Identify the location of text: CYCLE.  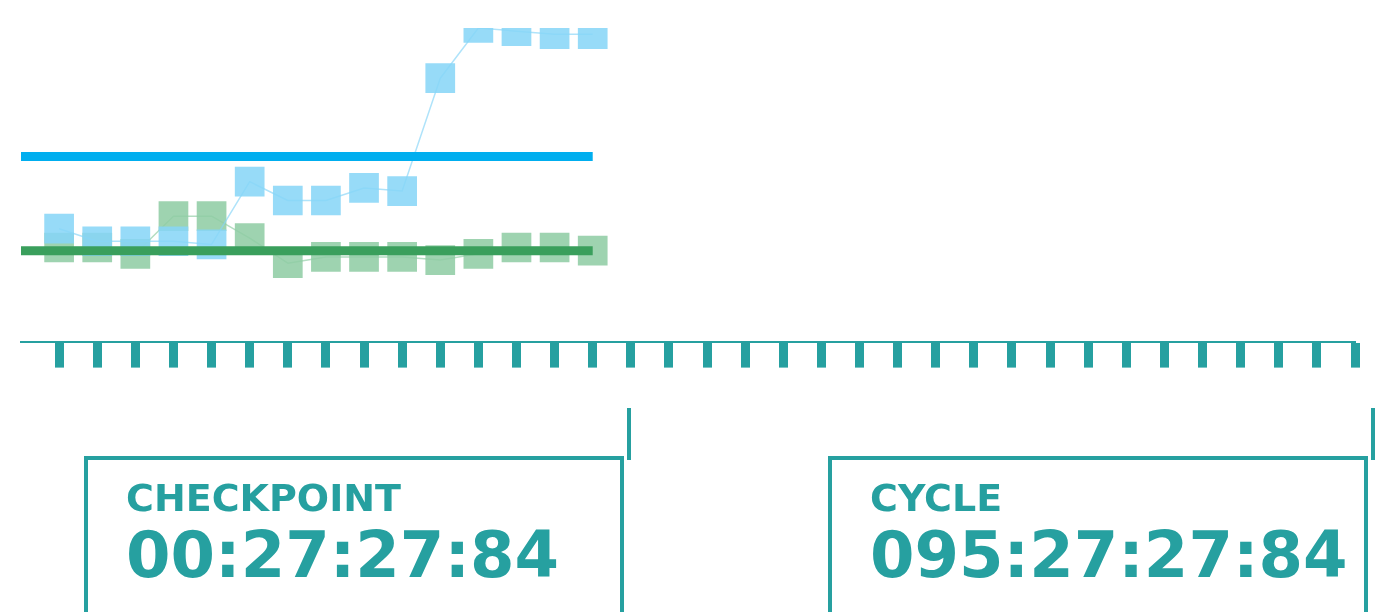
(937, 498).